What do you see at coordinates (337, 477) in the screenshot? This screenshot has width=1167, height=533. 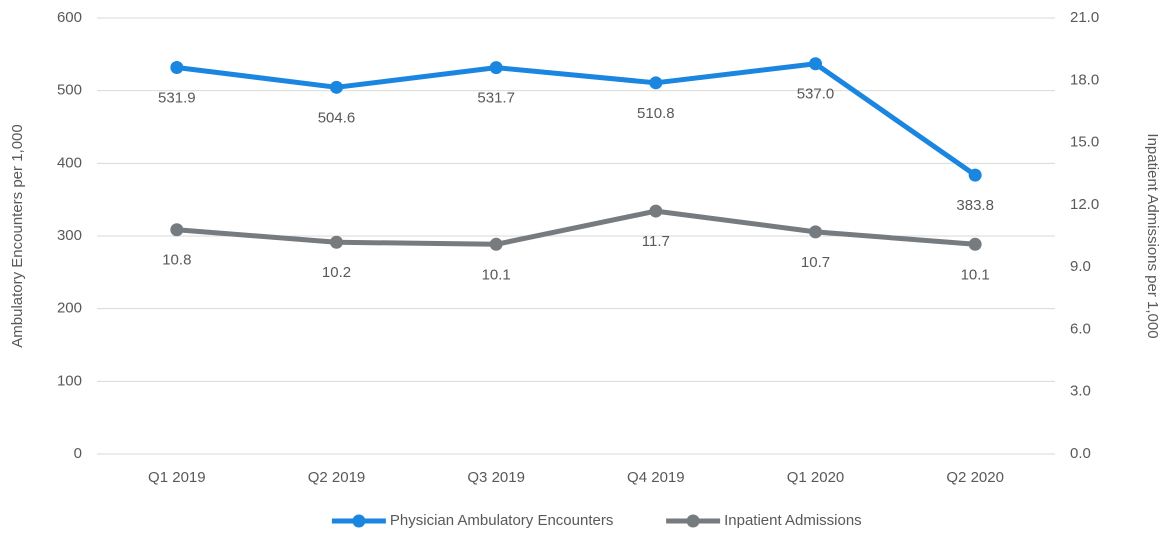 I see `x-tick-label: Q2 2019` at bounding box center [337, 477].